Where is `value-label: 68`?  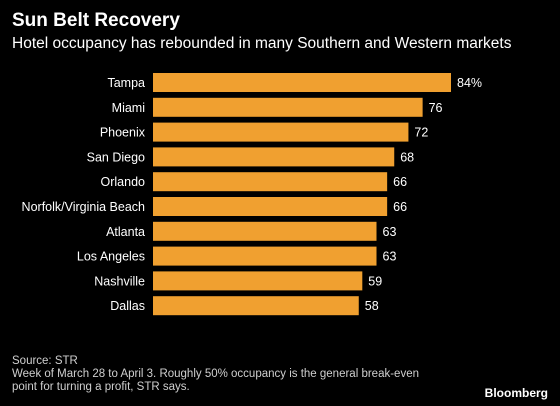
value-label: 68 is located at coordinates (407, 157).